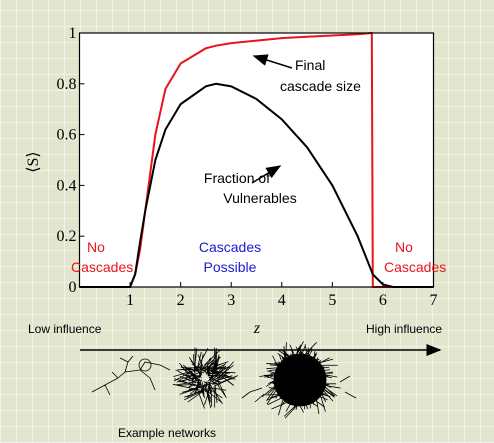 The width and height of the screenshot is (494, 443). What do you see at coordinates (310, 65) in the screenshot?
I see `annotation: Final` at bounding box center [310, 65].